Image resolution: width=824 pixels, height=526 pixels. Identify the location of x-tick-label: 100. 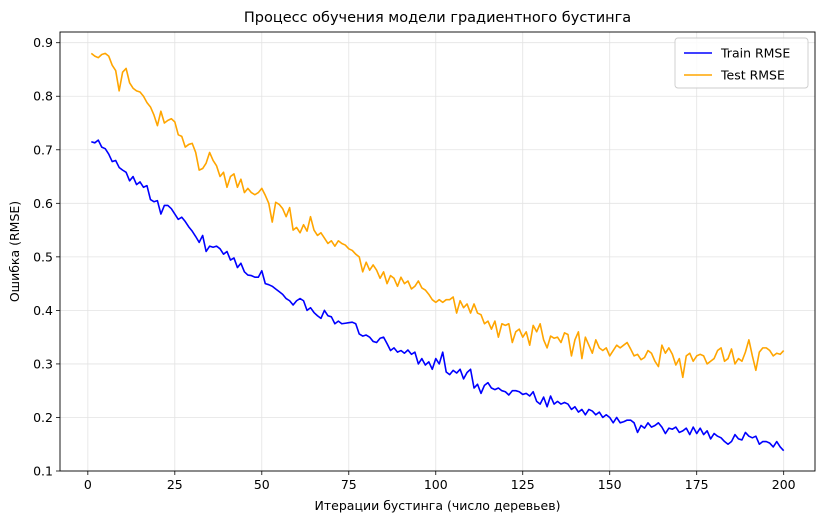
(436, 484).